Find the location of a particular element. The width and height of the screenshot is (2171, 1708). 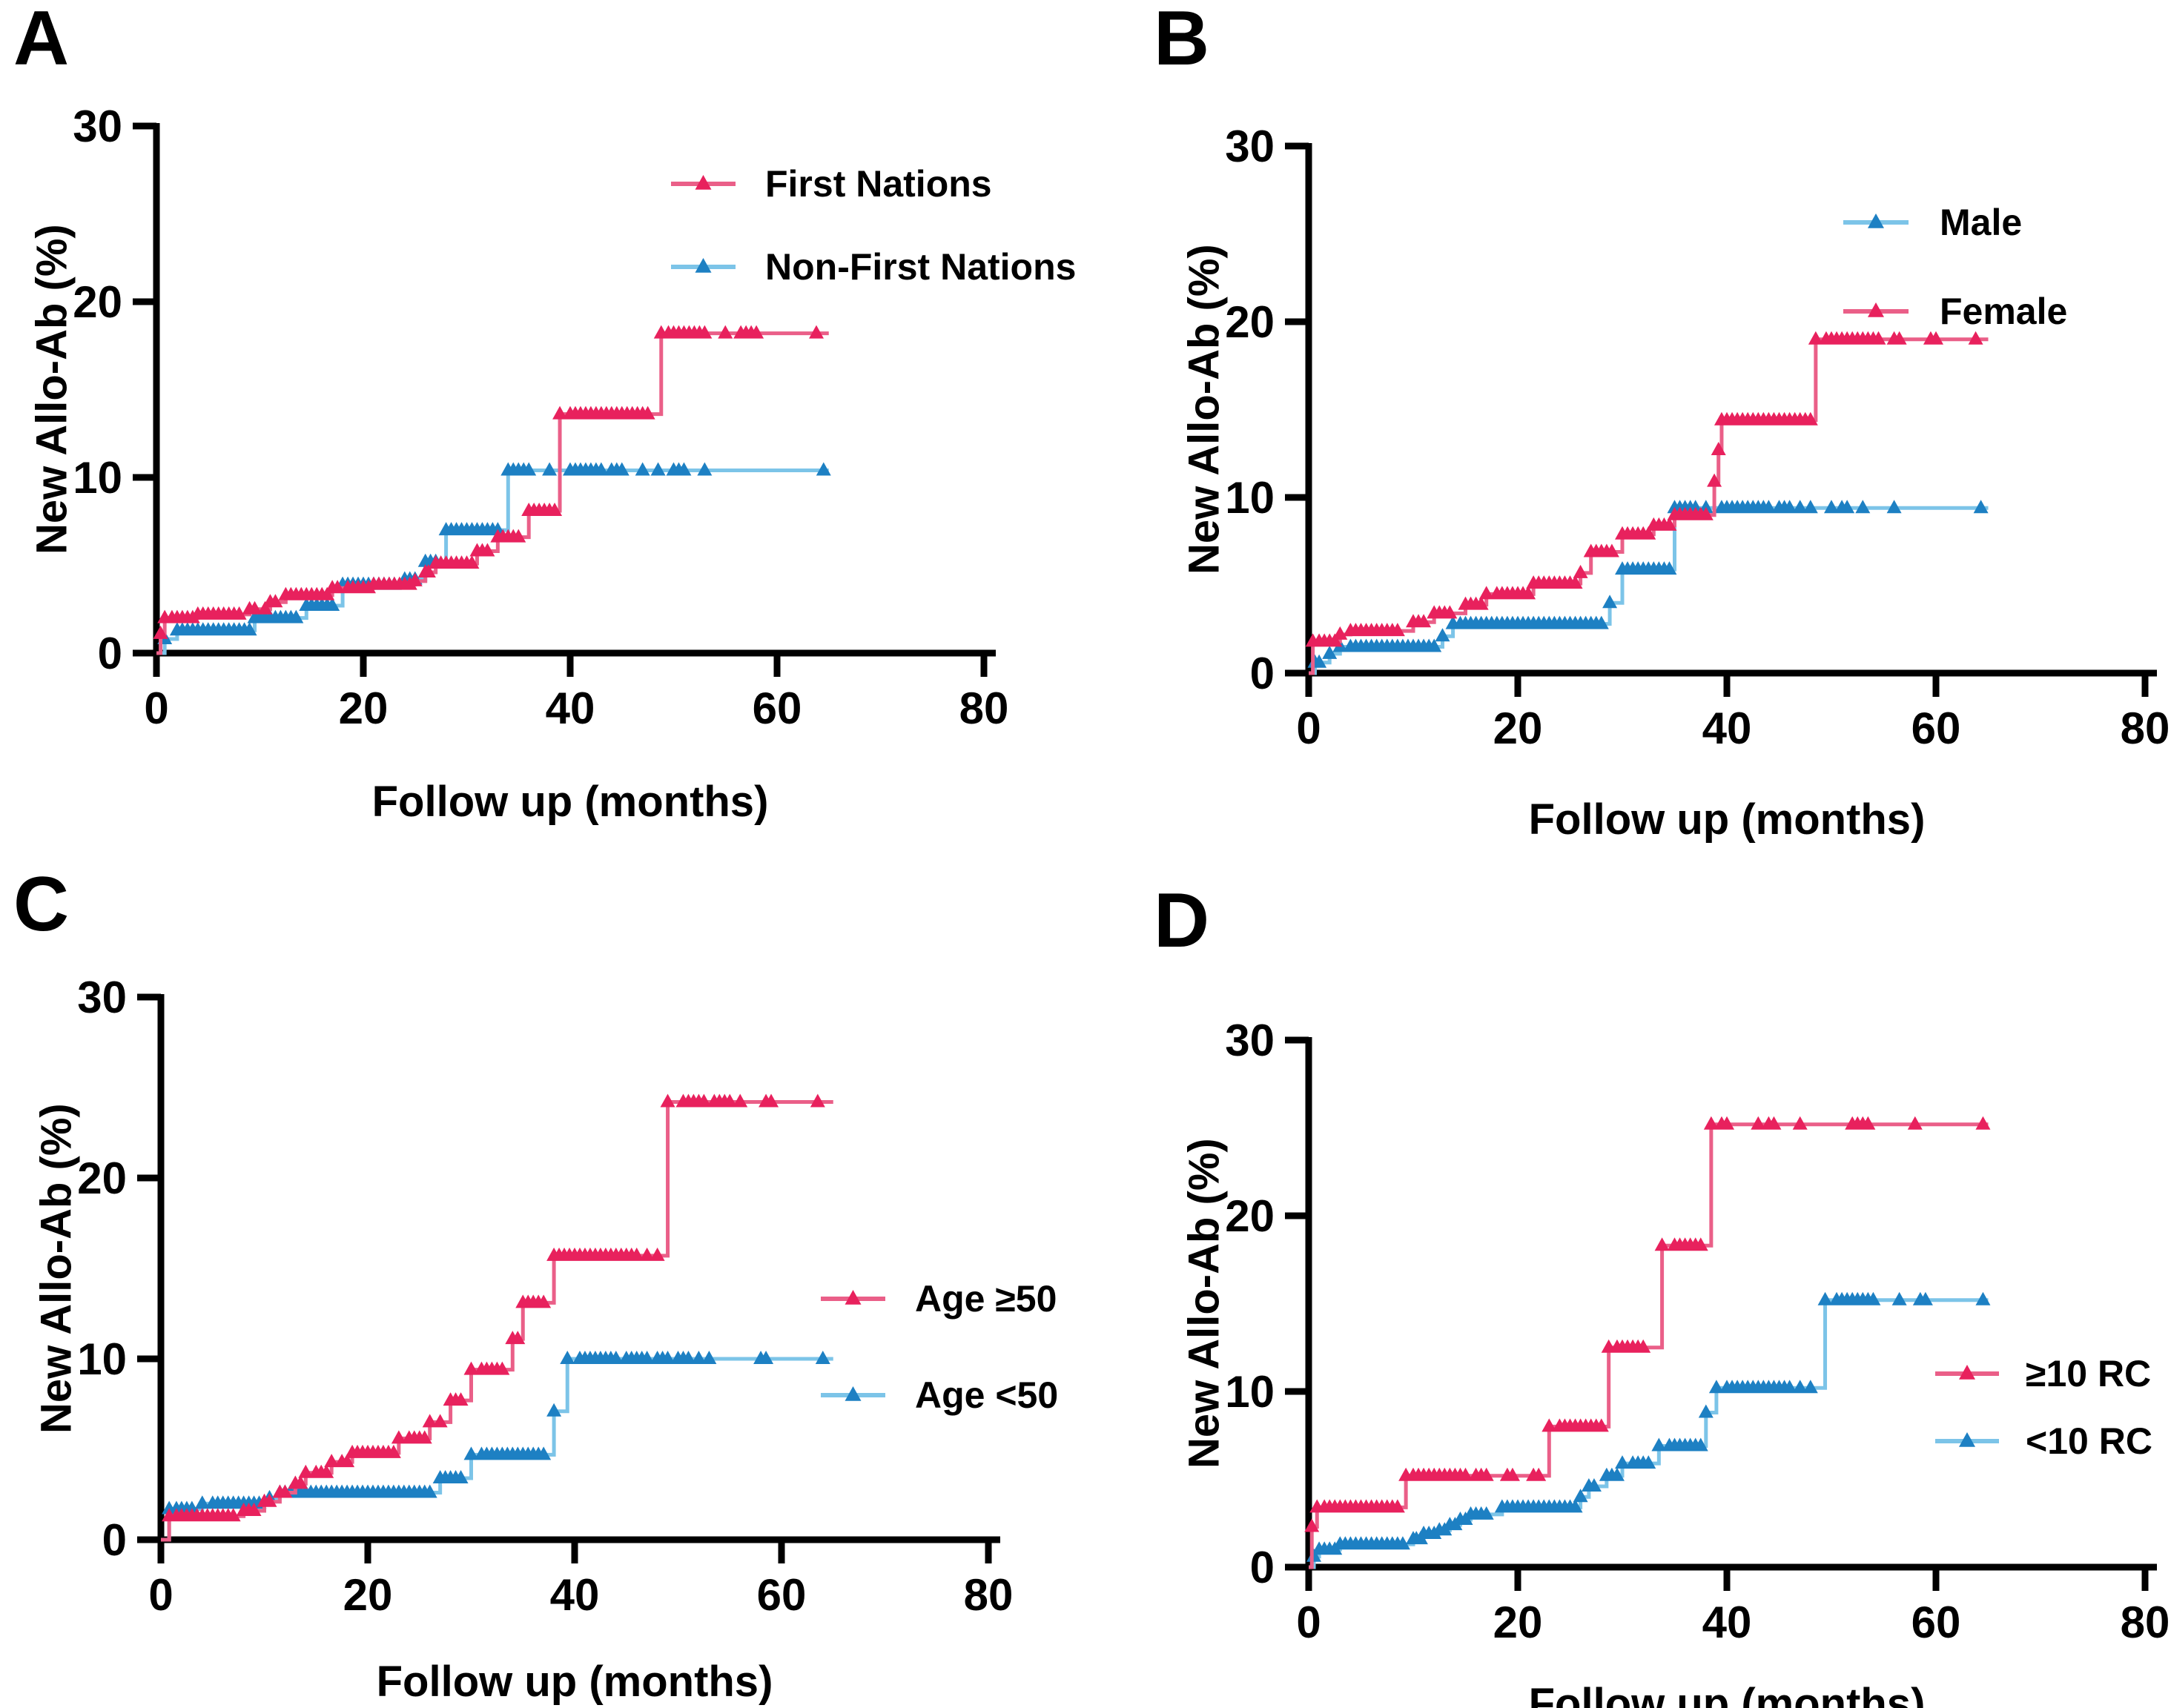

legend-label-non-first-nations: Non-First Nations is located at coordinates (920, 267).